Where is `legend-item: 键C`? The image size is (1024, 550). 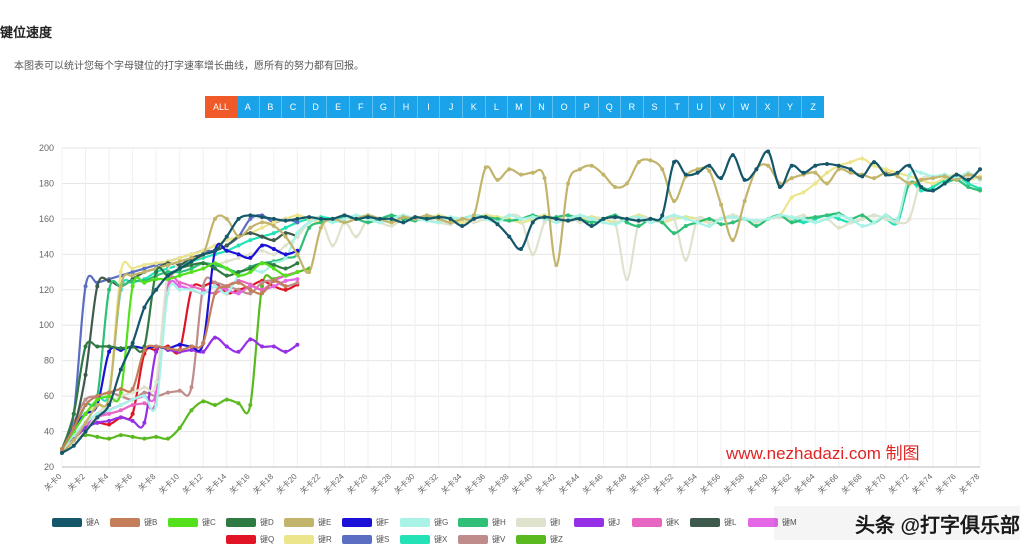 legend-item: 键C is located at coordinates (197, 522).